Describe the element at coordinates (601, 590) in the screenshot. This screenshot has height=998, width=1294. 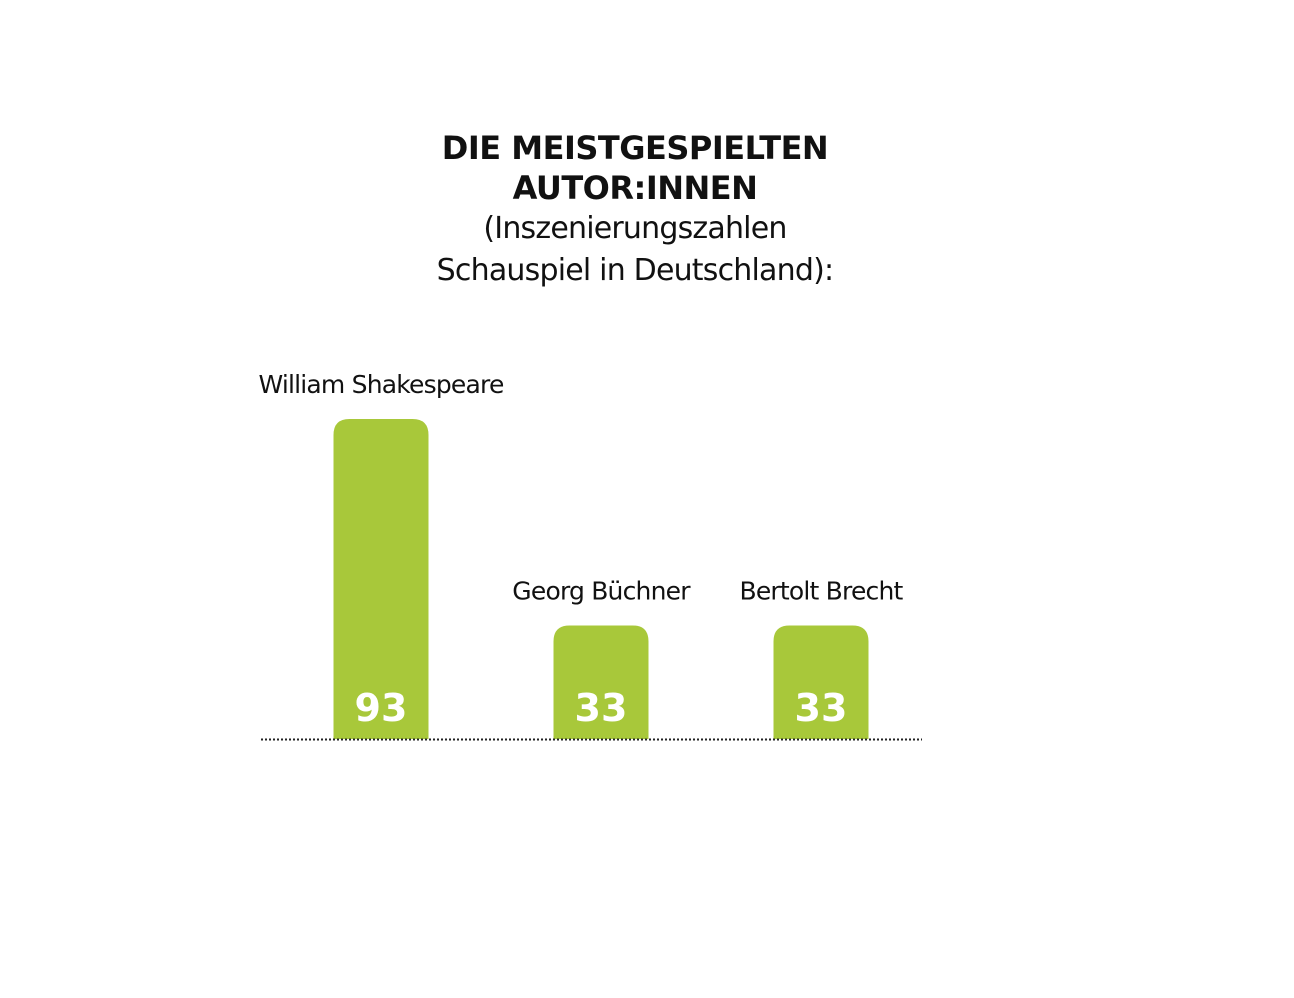
I see `category-label: Georg Büchner` at that location.